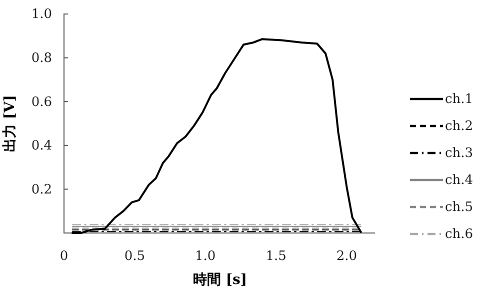  Describe the element at coordinates (459, 153) in the screenshot. I see `legend-label: ch.3` at that location.